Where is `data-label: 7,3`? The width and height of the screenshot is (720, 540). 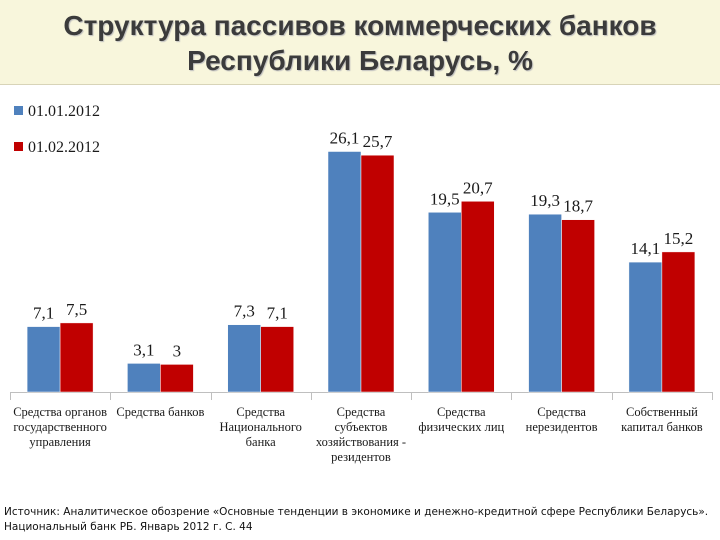 data-label: 7,3 is located at coordinates (244, 311).